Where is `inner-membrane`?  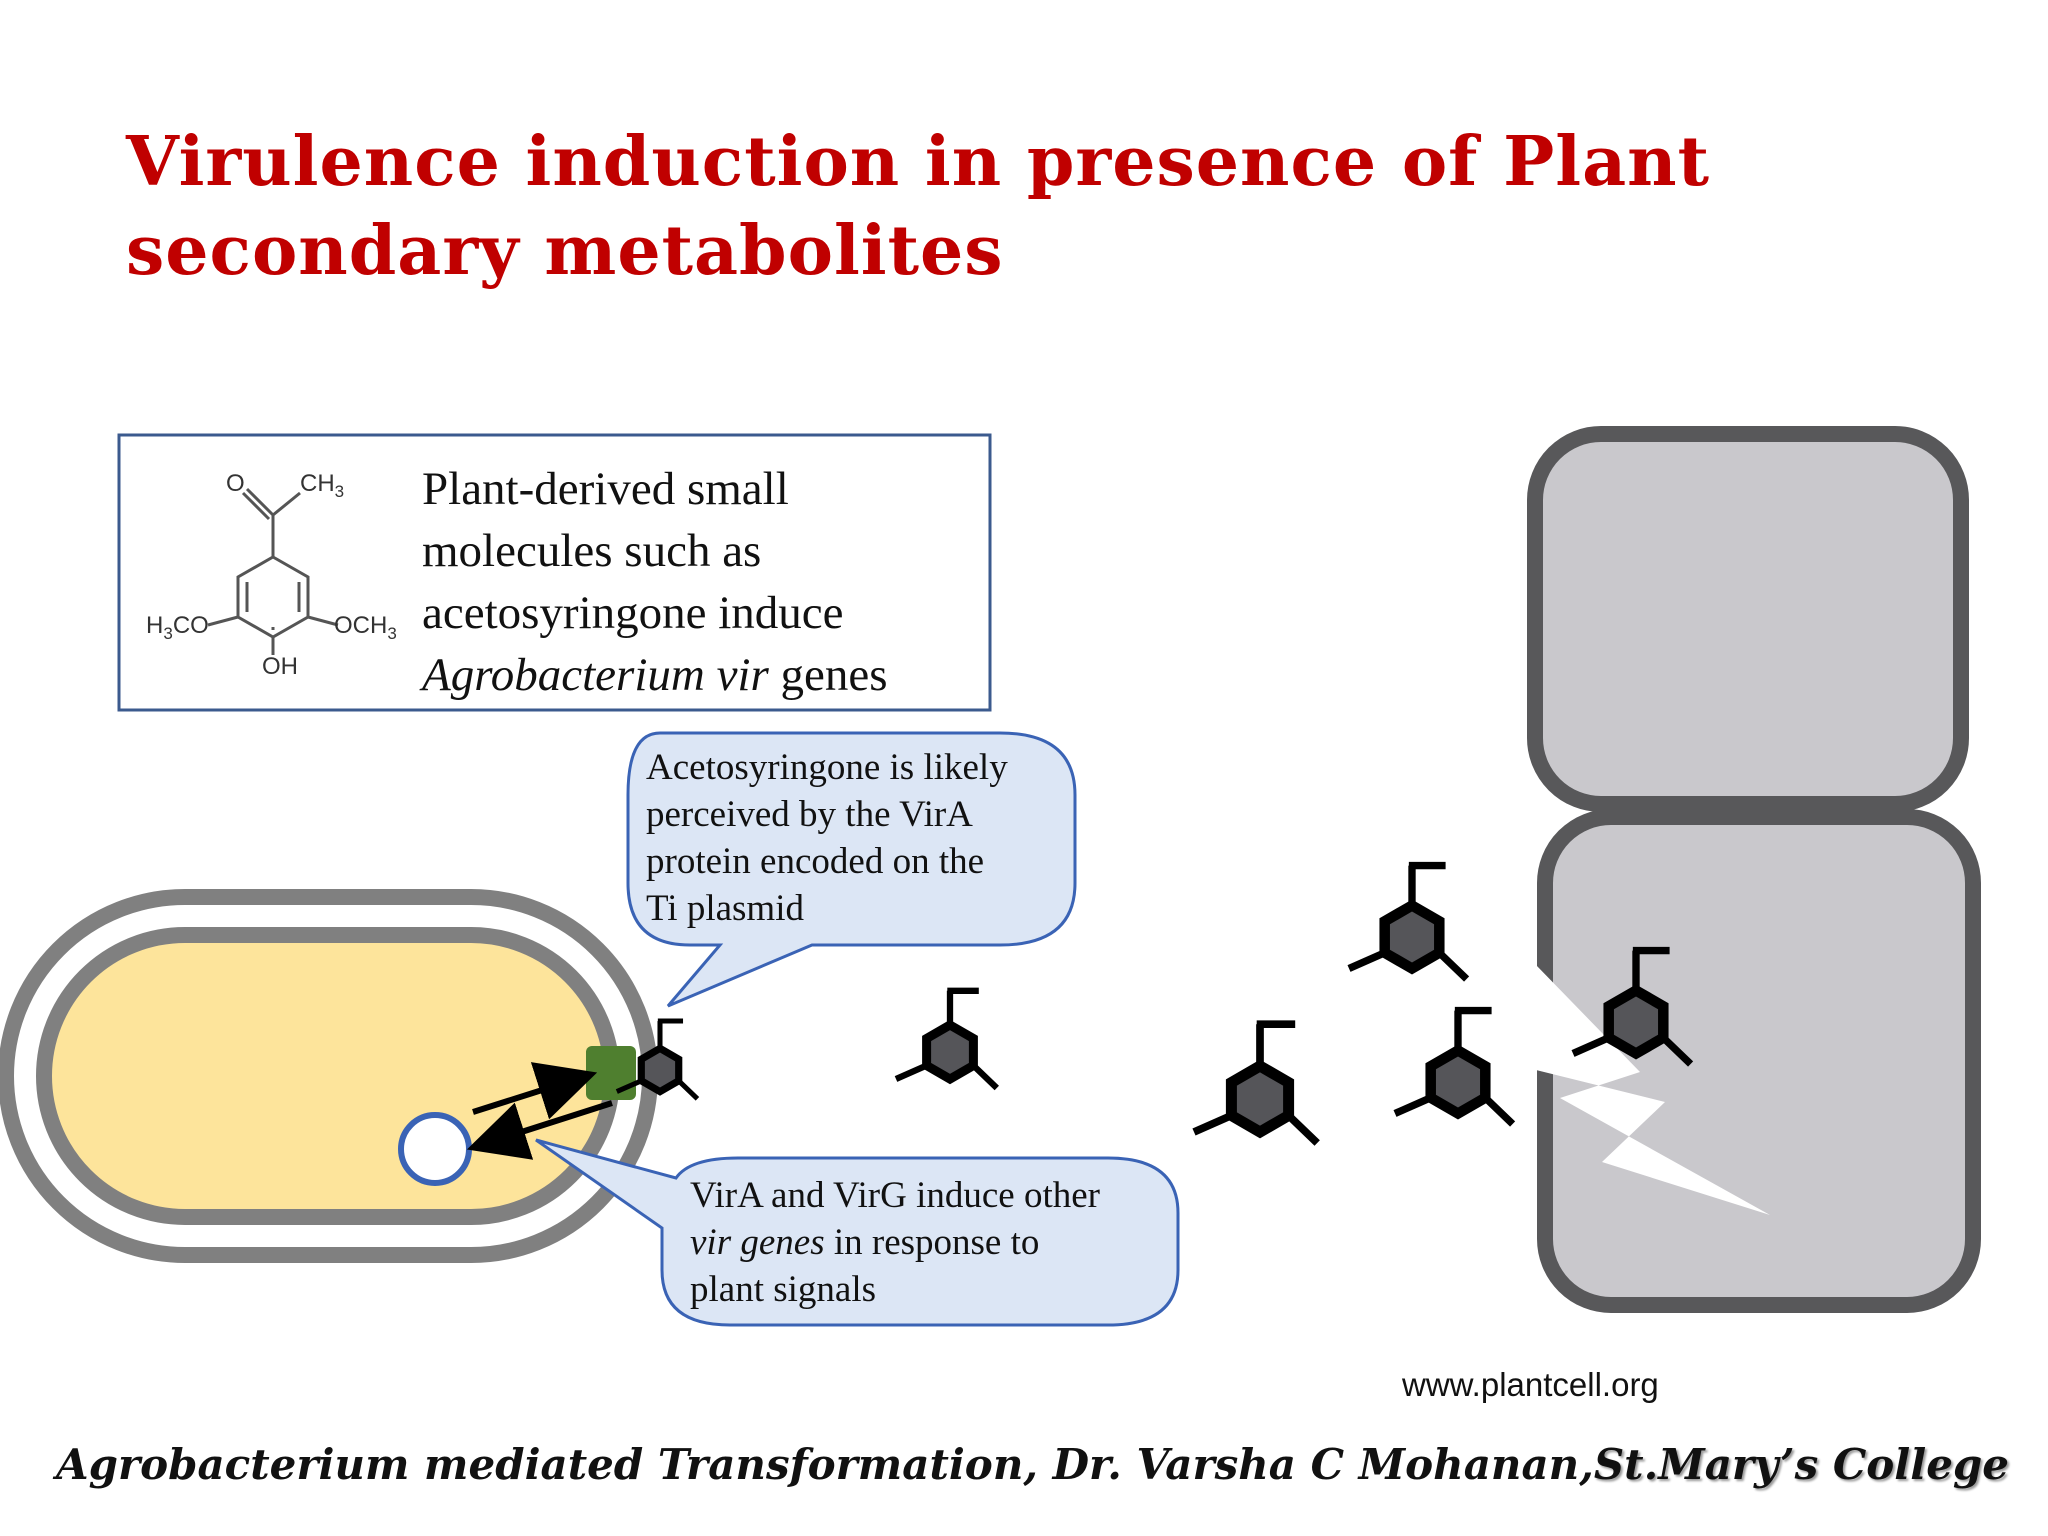 inner-membrane is located at coordinates (328, 1076).